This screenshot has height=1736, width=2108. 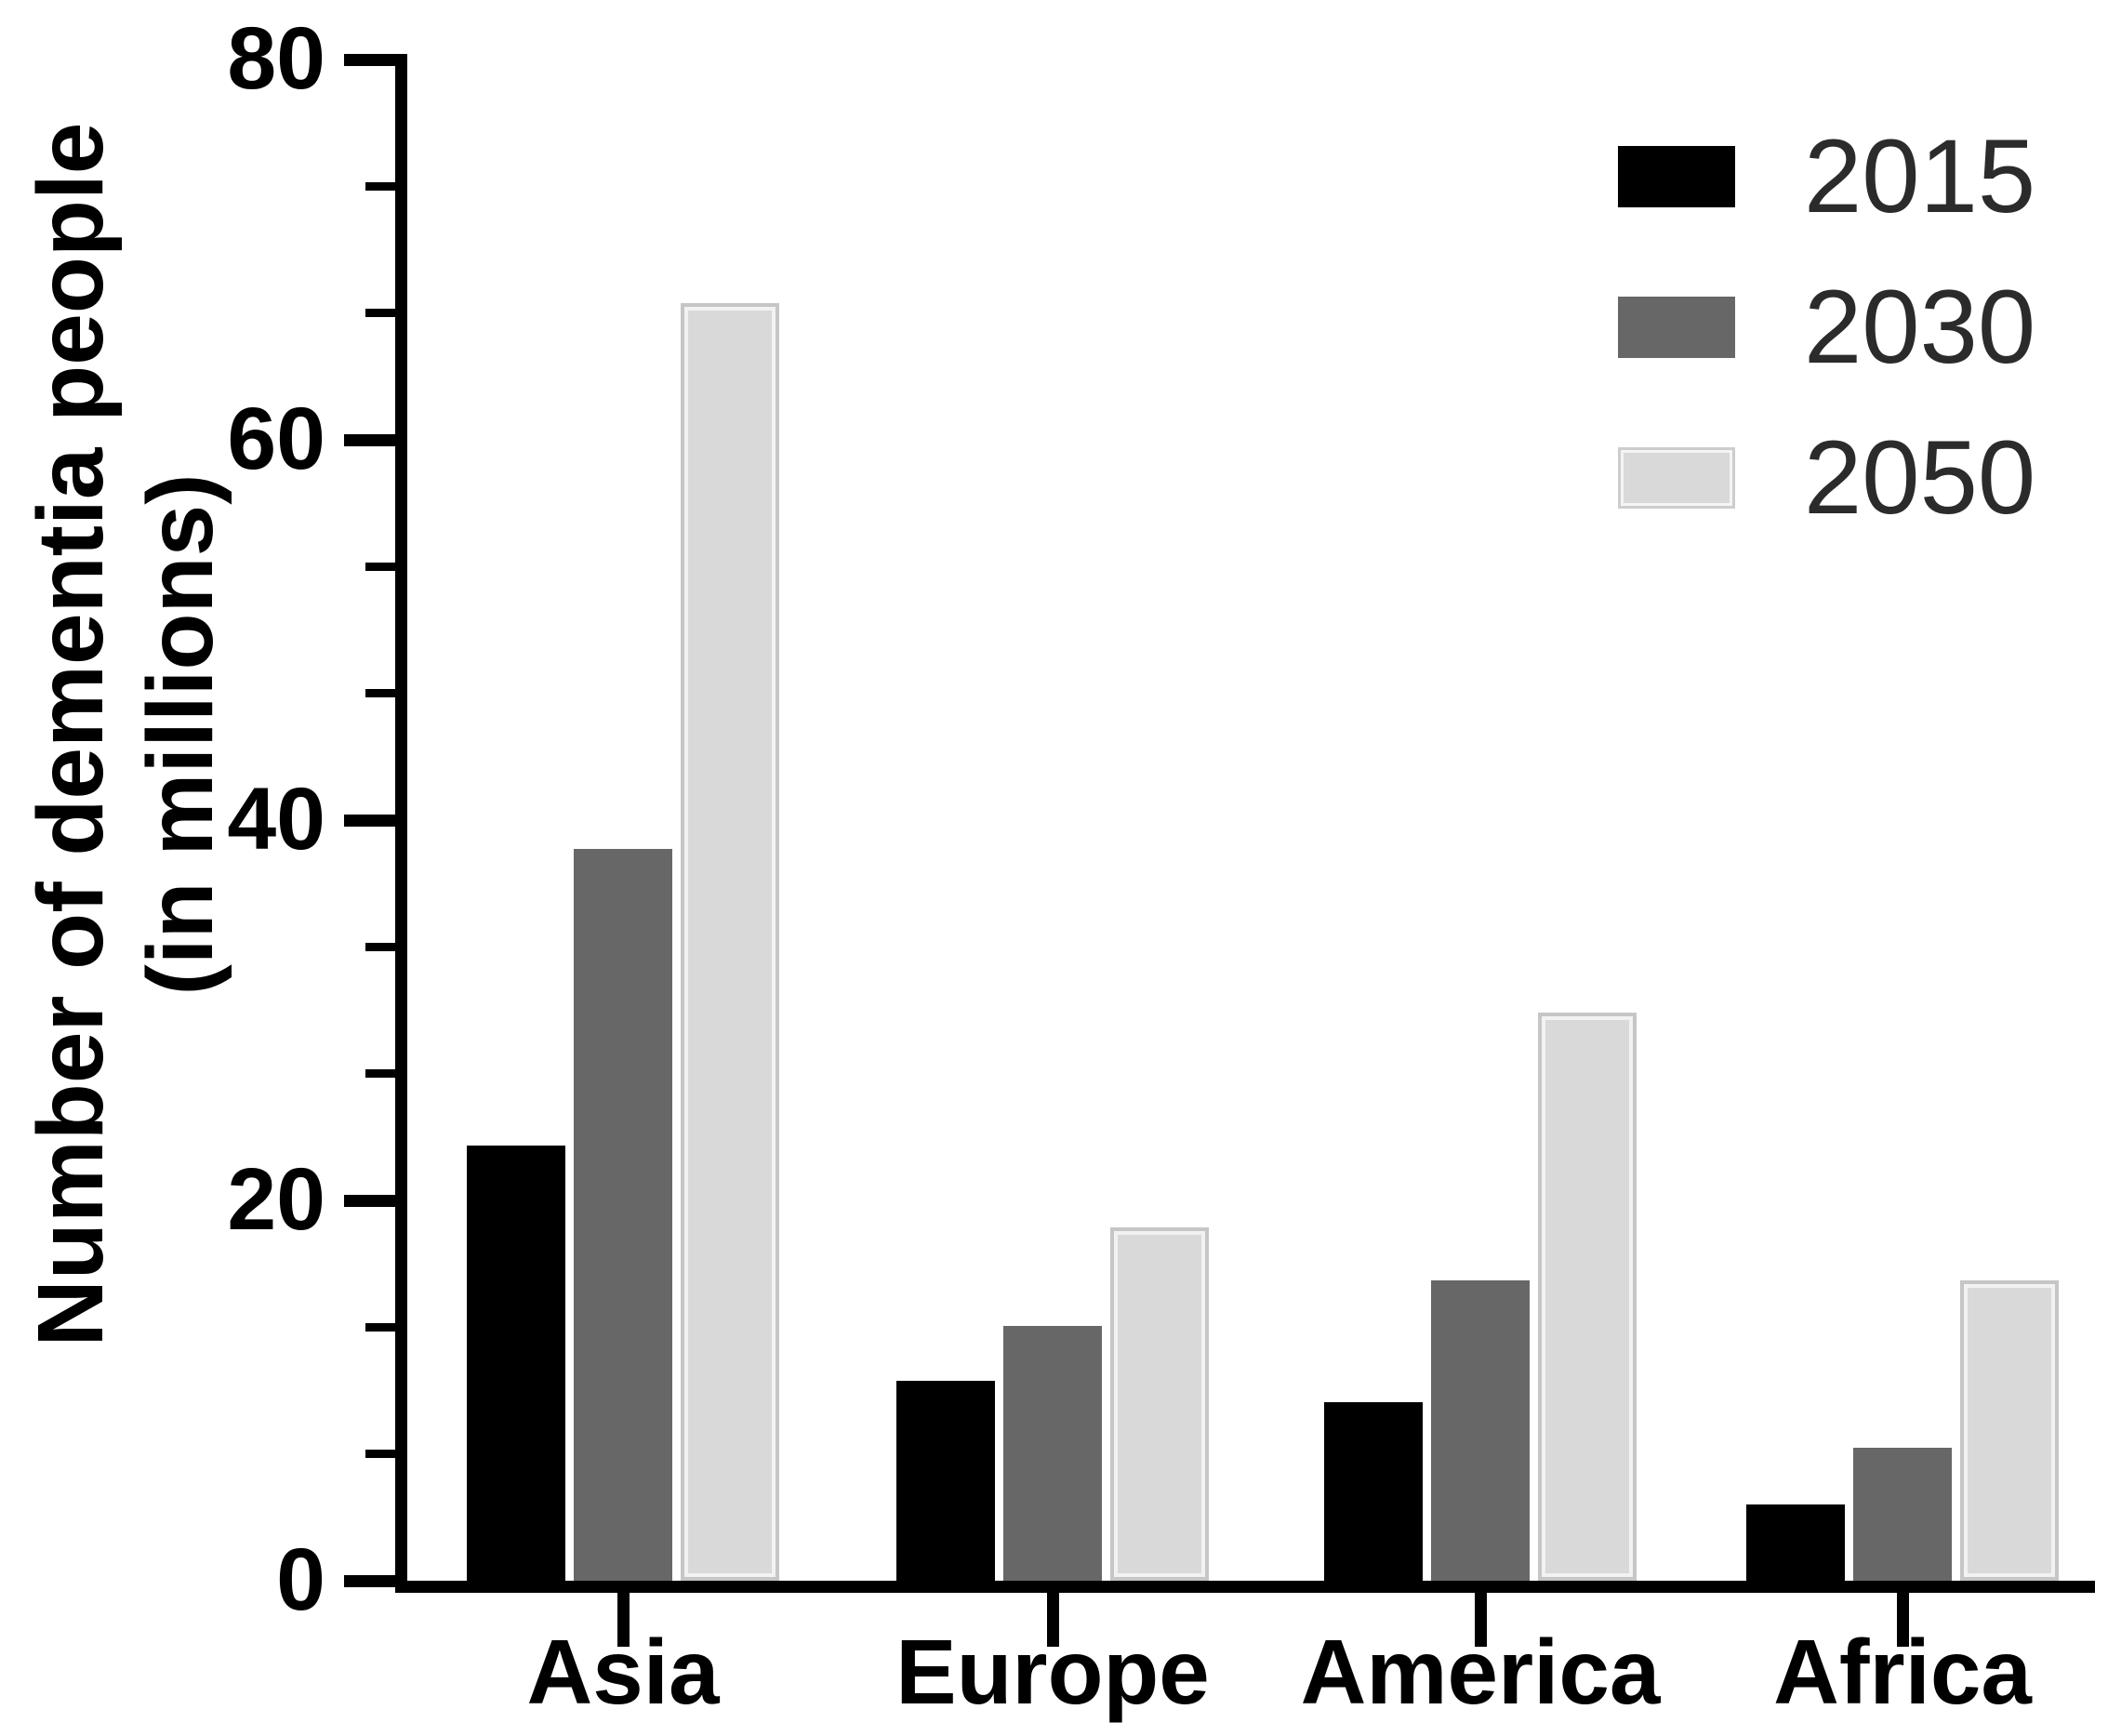 I want to click on legend-label-2030: 2030, so click(x=1920, y=327).